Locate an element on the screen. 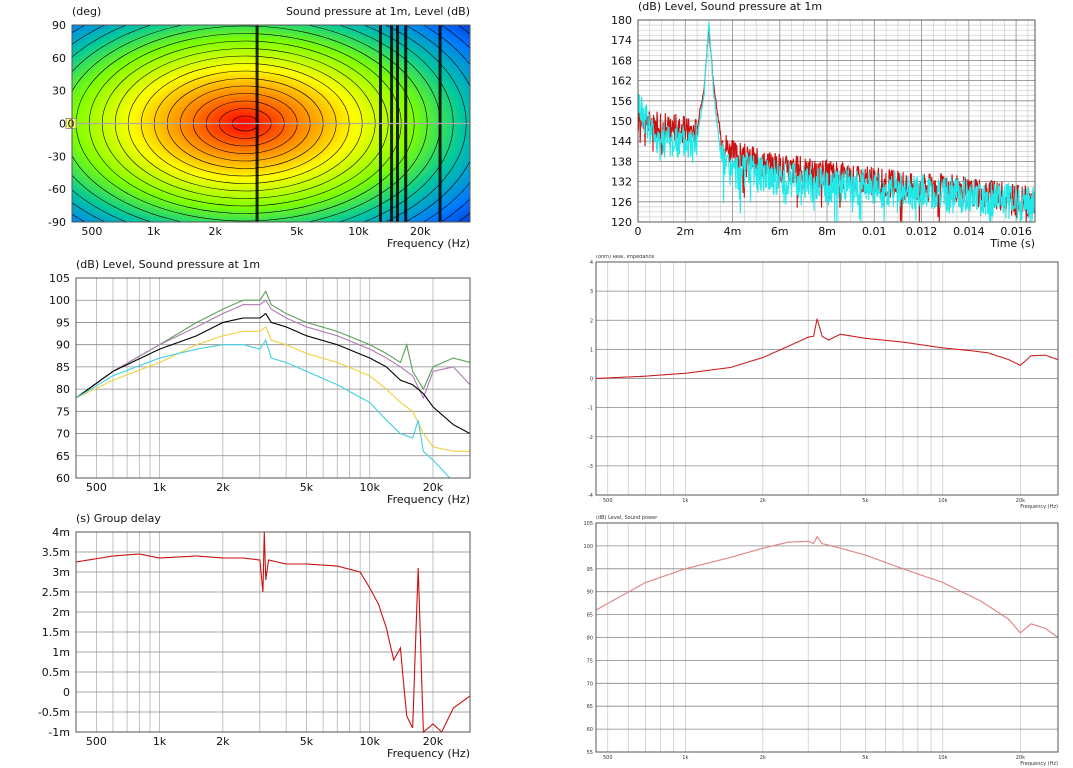 This screenshot has height=768, width=1073. y-tick-label: 180 is located at coordinates (621, 20).